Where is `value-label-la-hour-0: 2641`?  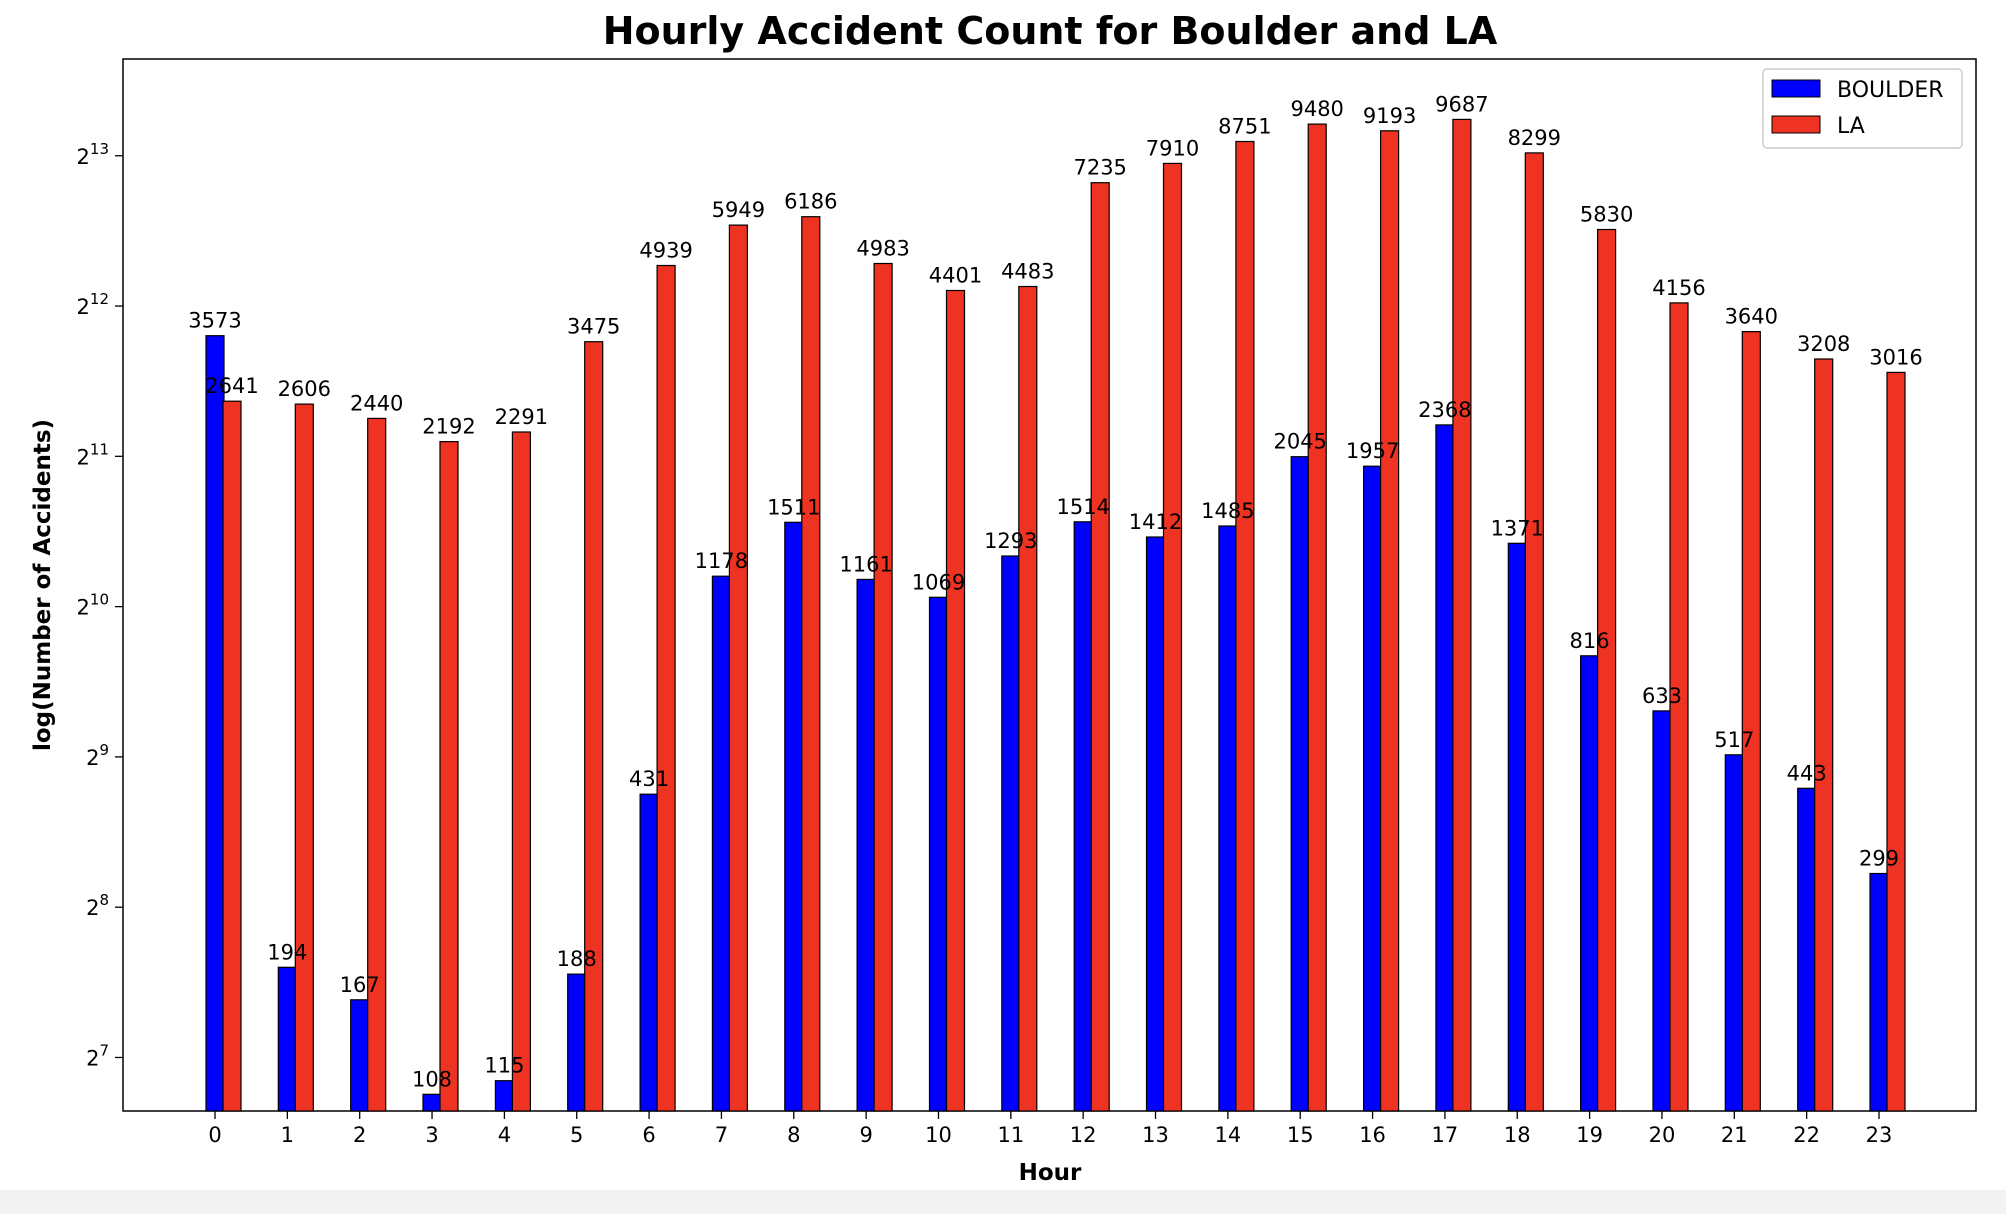 value-label-la-hour-0: 2641 is located at coordinates (231, 386).